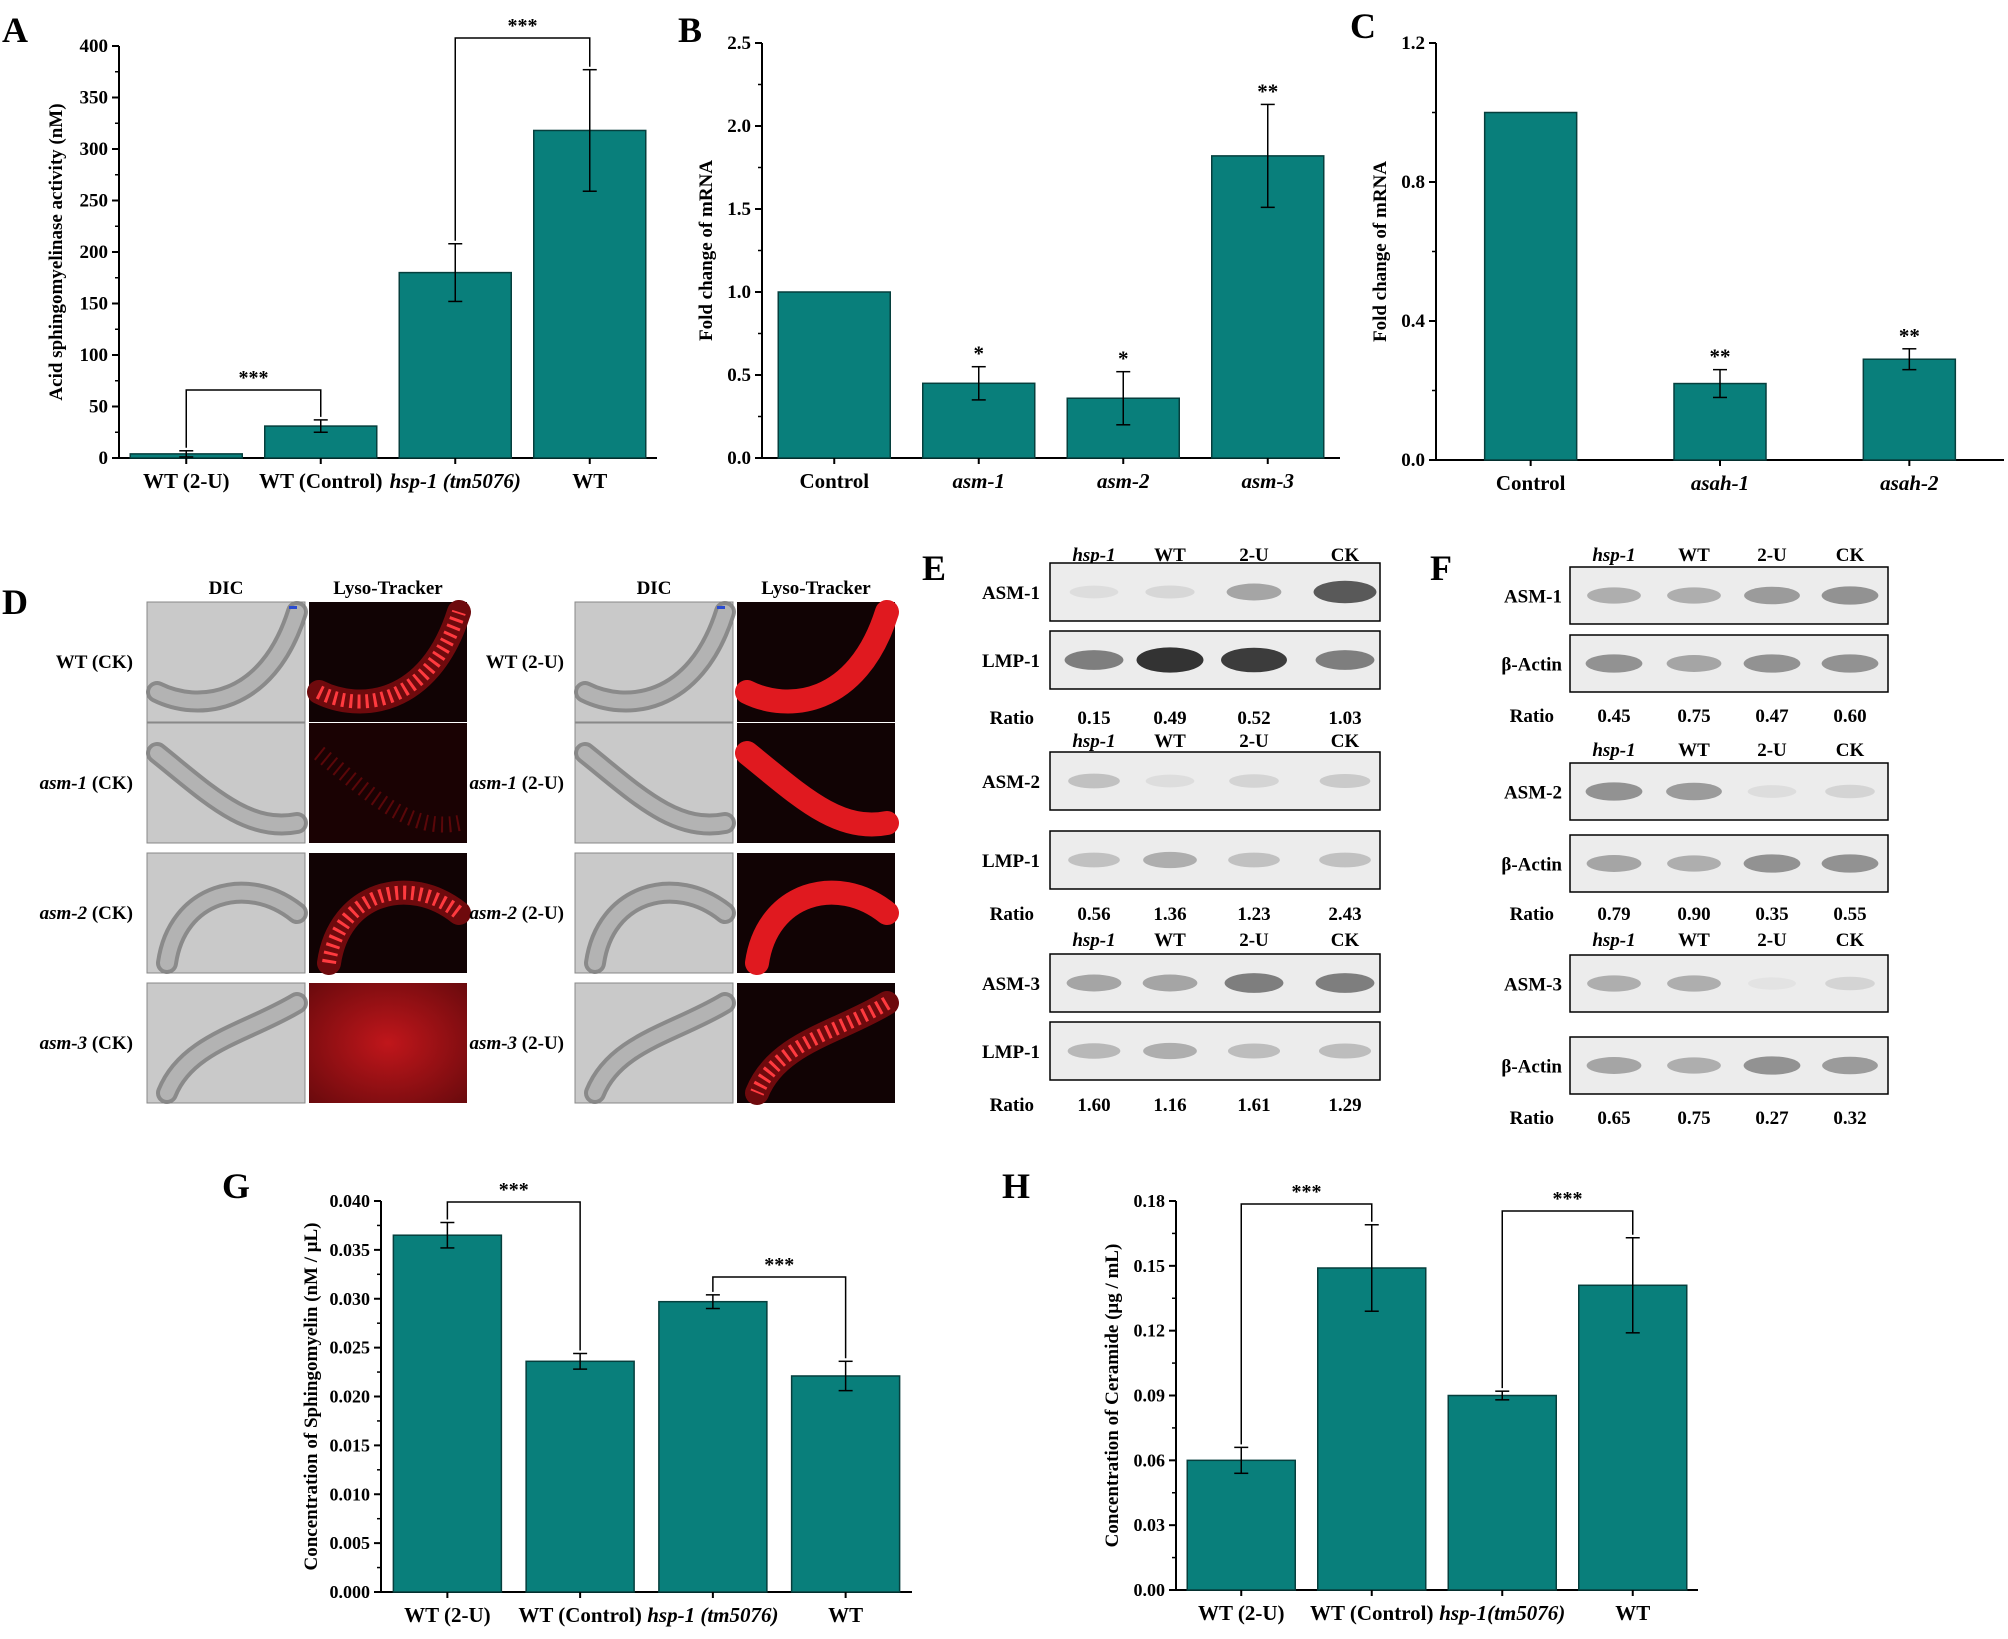 The width and height of the screenshot is (2008, 1639). I want to click on ratio-value: 1.36, so click(1169, 914).